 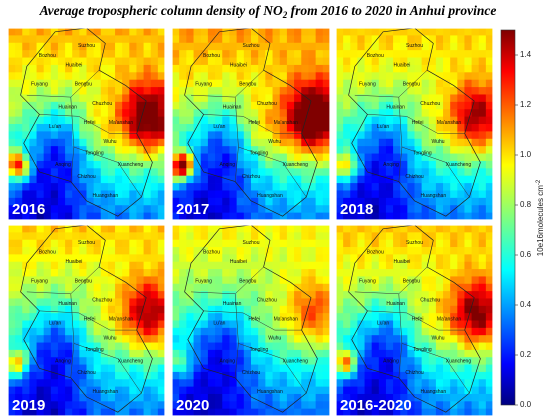 What do you see at coordinates (251, 373) in the screenshot?
I see `city-label: Chizhou` at bounding box center [251, 373].